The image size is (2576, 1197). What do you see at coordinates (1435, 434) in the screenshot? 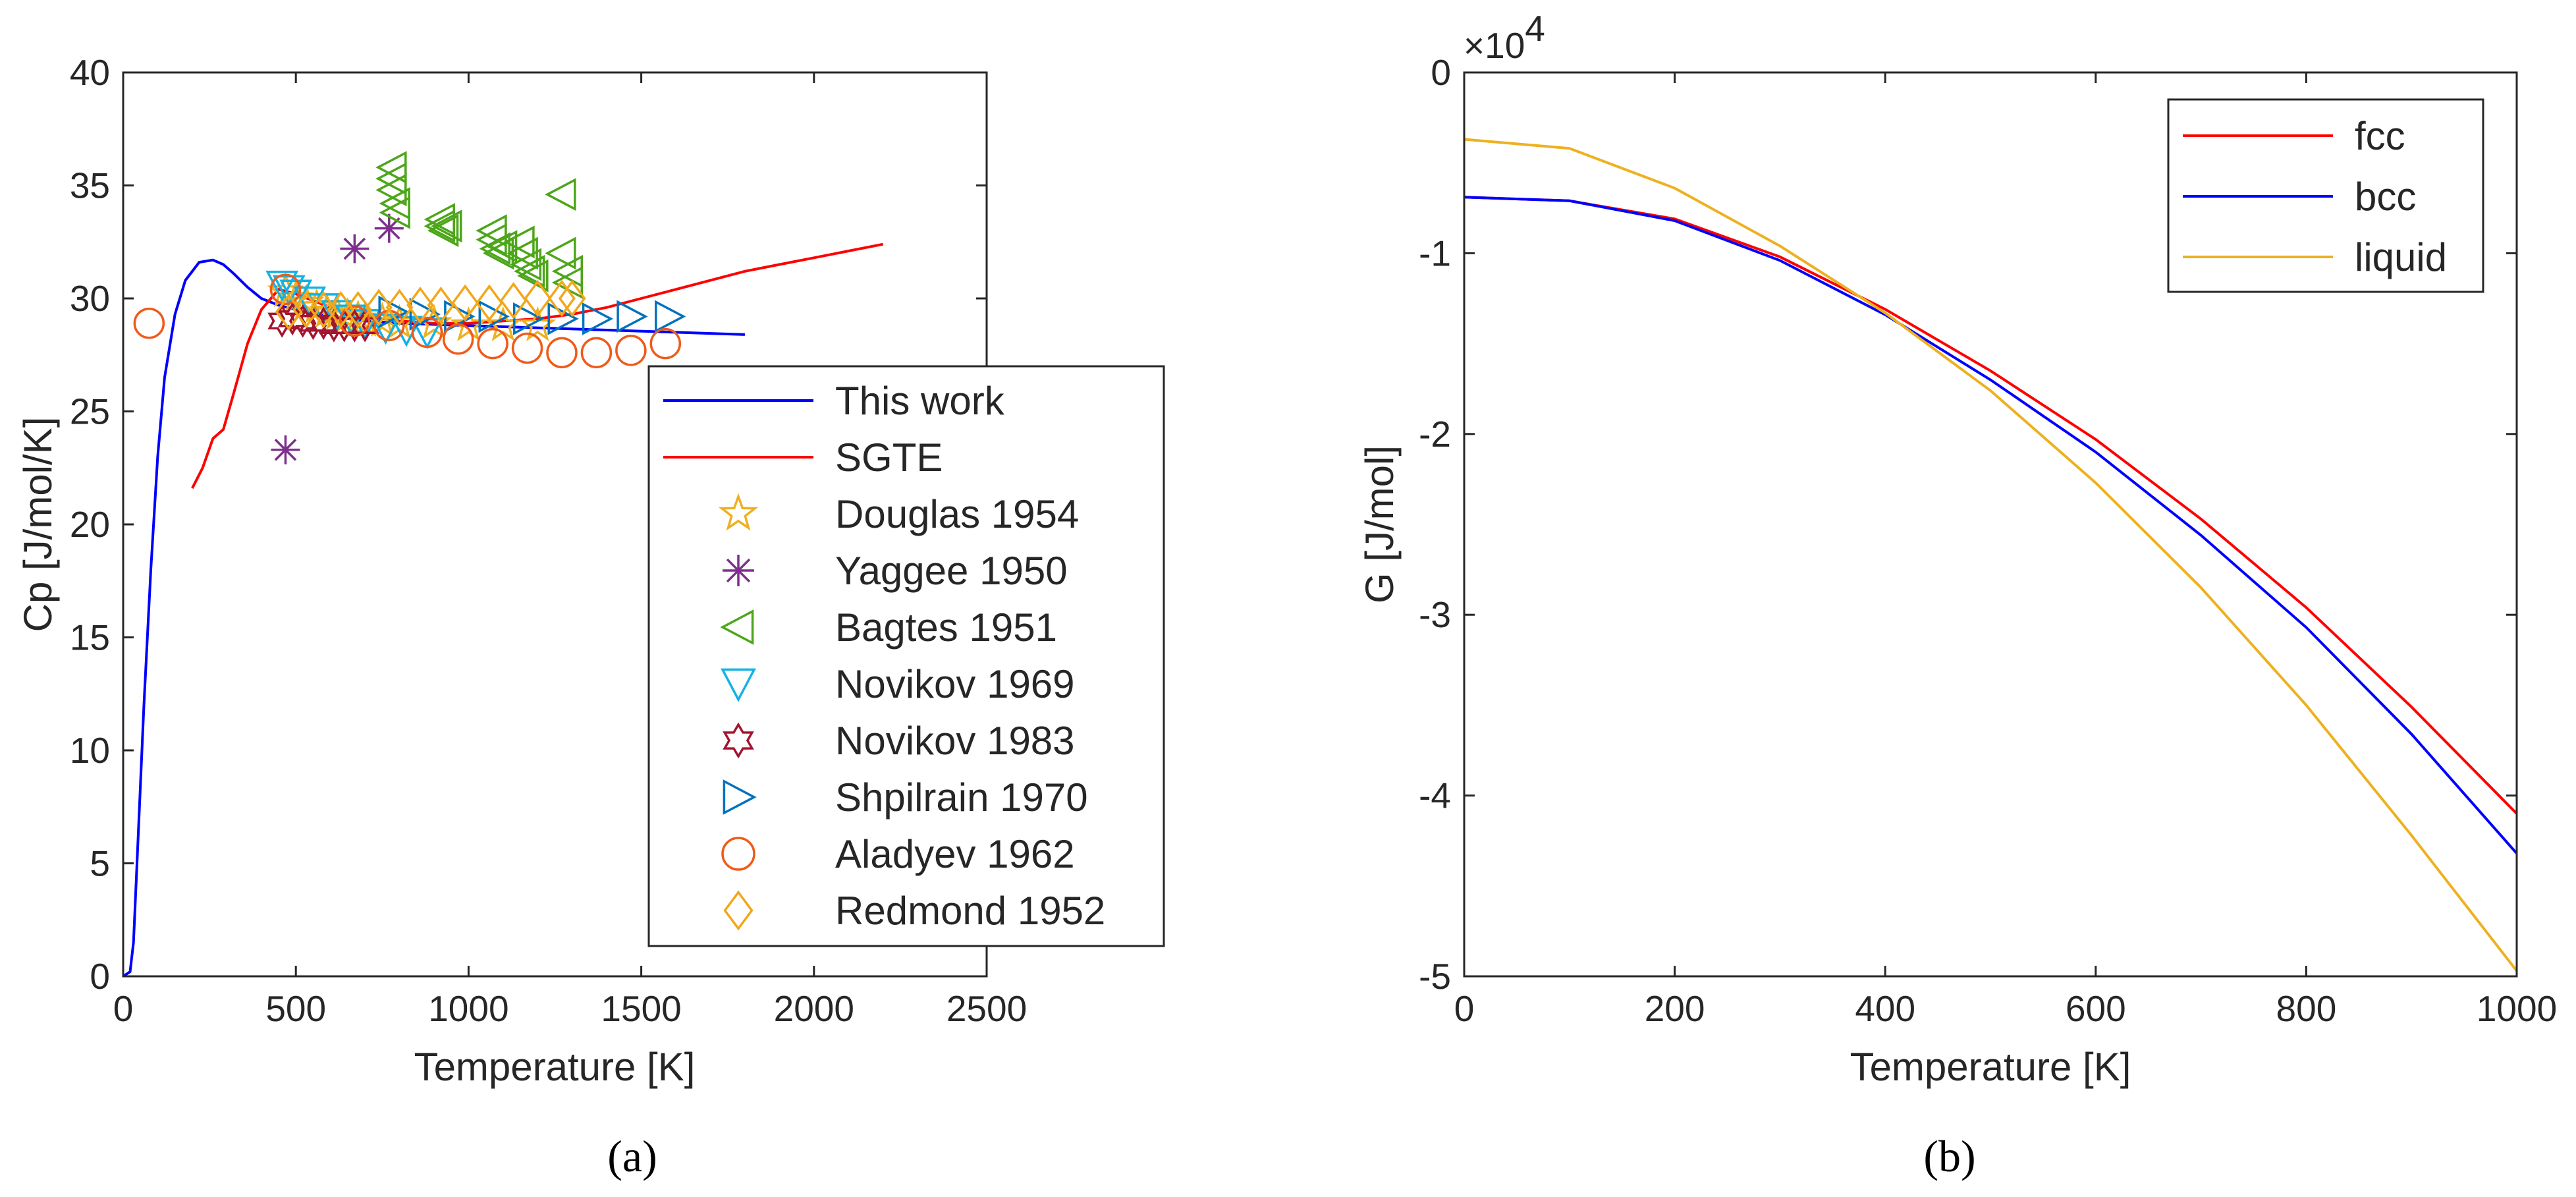
I see `y-tick-label-b: -2` at bounding box center [1435, 434].